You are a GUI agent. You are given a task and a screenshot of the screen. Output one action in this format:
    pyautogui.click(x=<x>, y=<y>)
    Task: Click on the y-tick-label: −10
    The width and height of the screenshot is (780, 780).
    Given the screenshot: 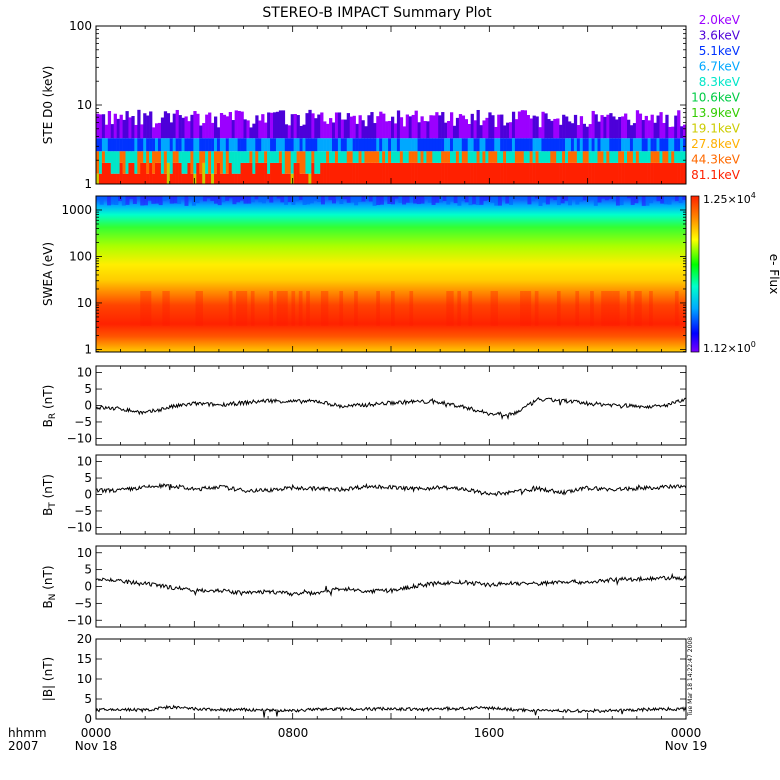 What is the action you would take?
    pyautogui.click(x=79, y=620)
    